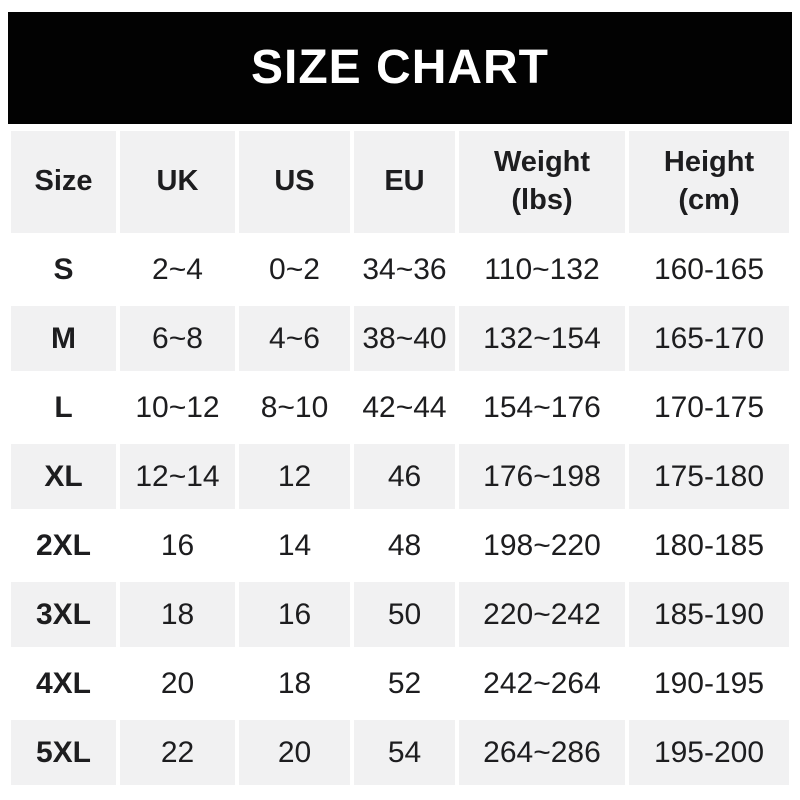 The height and width of the screenshot is (800, 800). I want to click on table-head: Size UK US EU Weight (lbs) Height (cm), so click(400, 182).